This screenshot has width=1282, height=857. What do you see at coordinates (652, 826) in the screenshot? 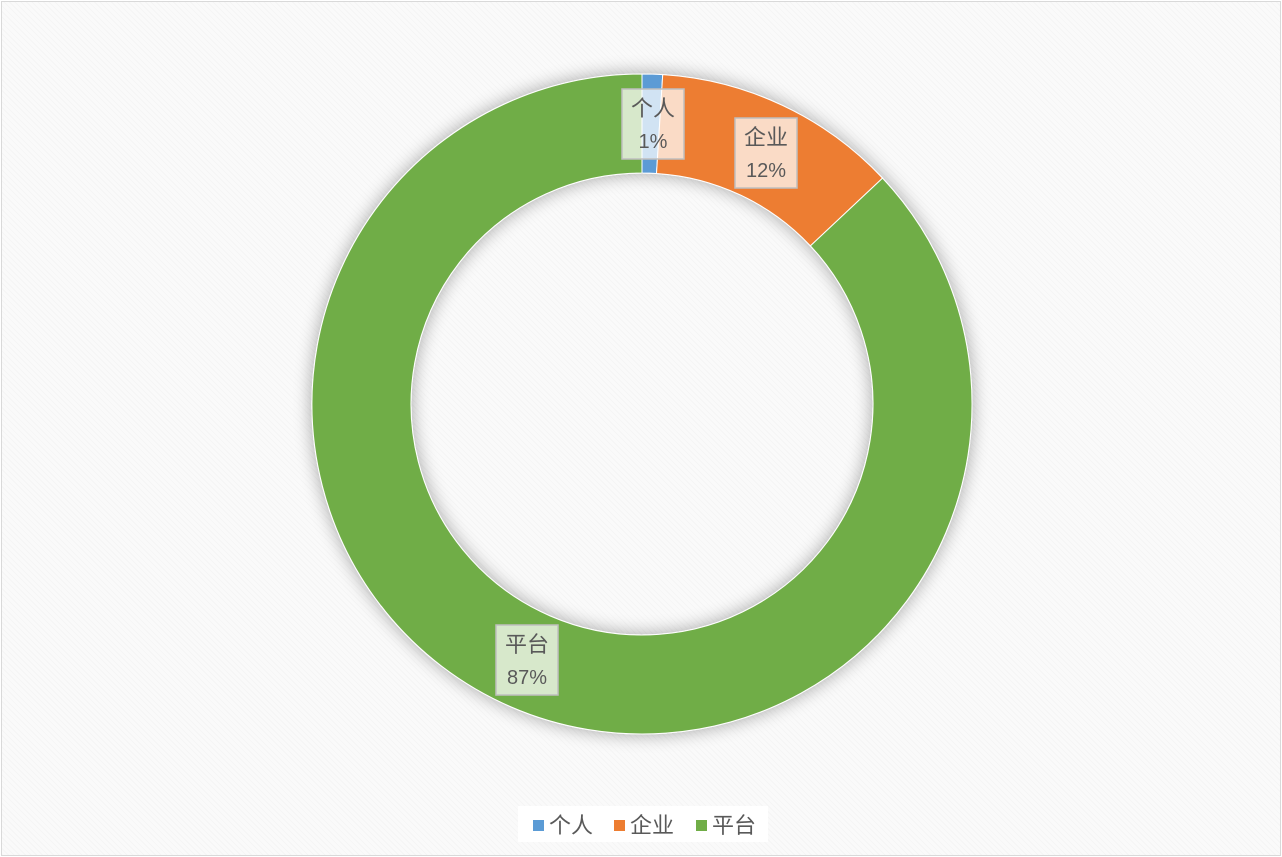
I see `legend-label: 企业` at bounding box center [652, 826].